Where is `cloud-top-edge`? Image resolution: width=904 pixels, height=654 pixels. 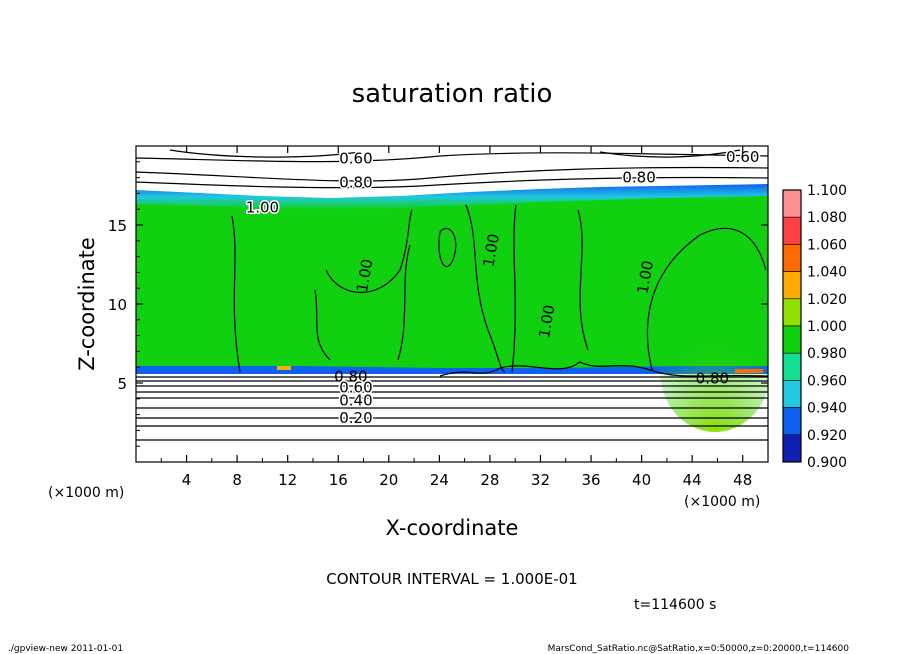
cloud-top-edge is located at coordinates (452, 197).